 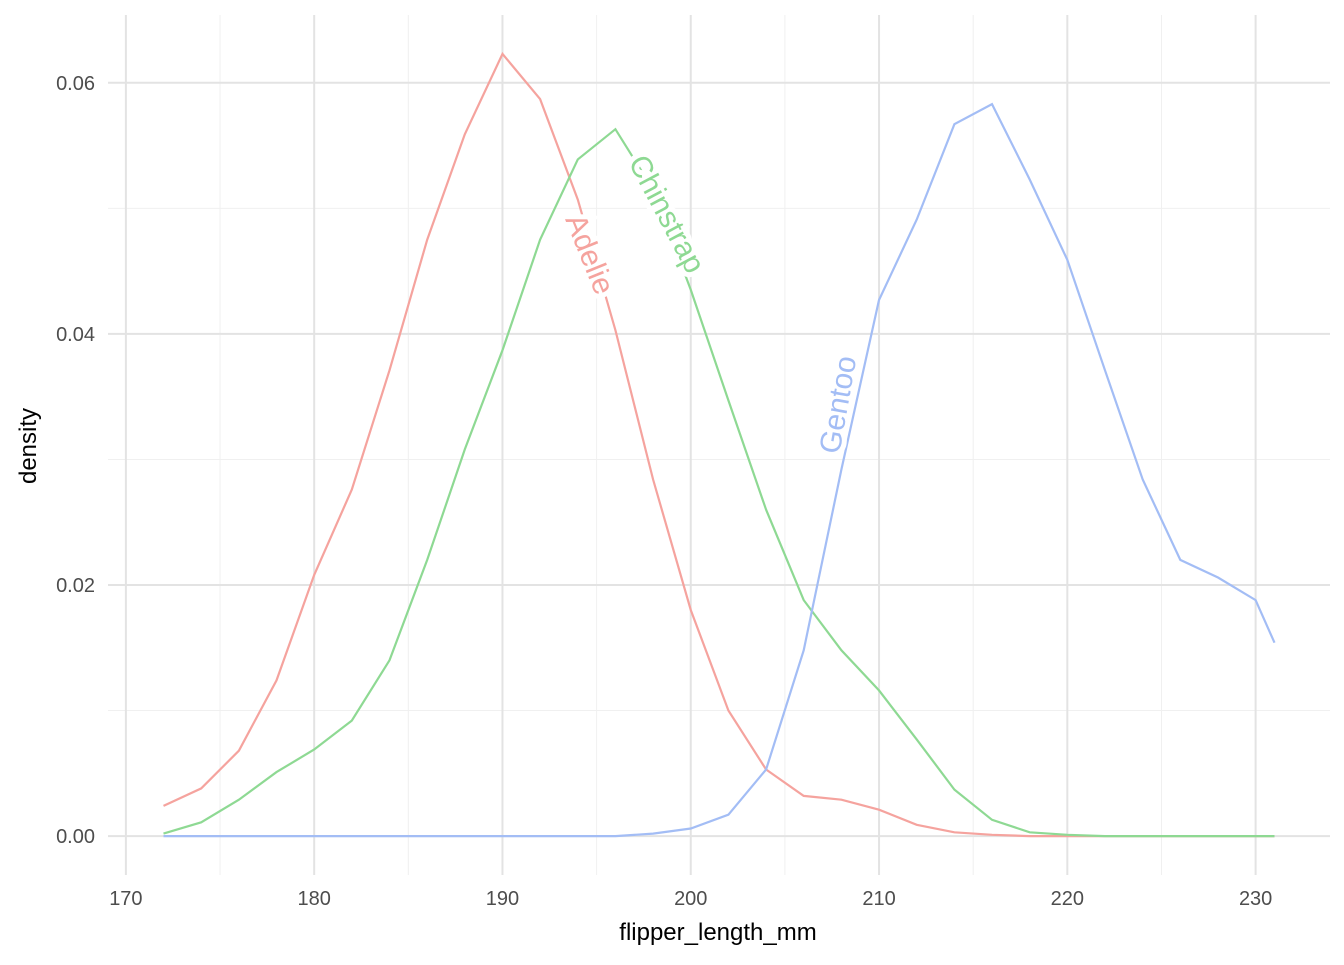 I want to click on x-tick-label: 190, so click(x=502, y=899).